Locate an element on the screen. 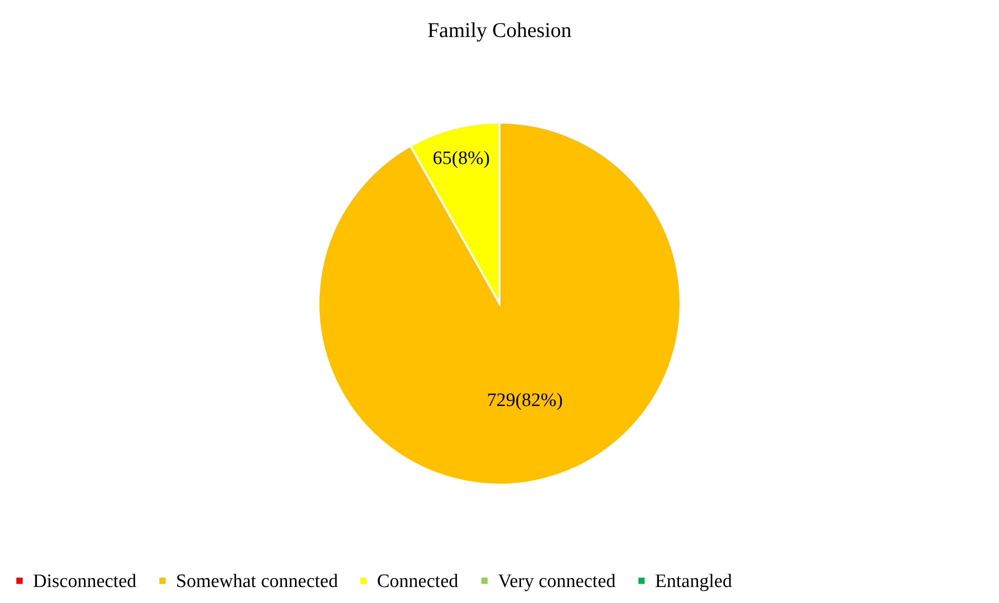 The height and width of the screenshot is (603, 999). legend-label: Somewhat connected is located at coordinates (257, 581).